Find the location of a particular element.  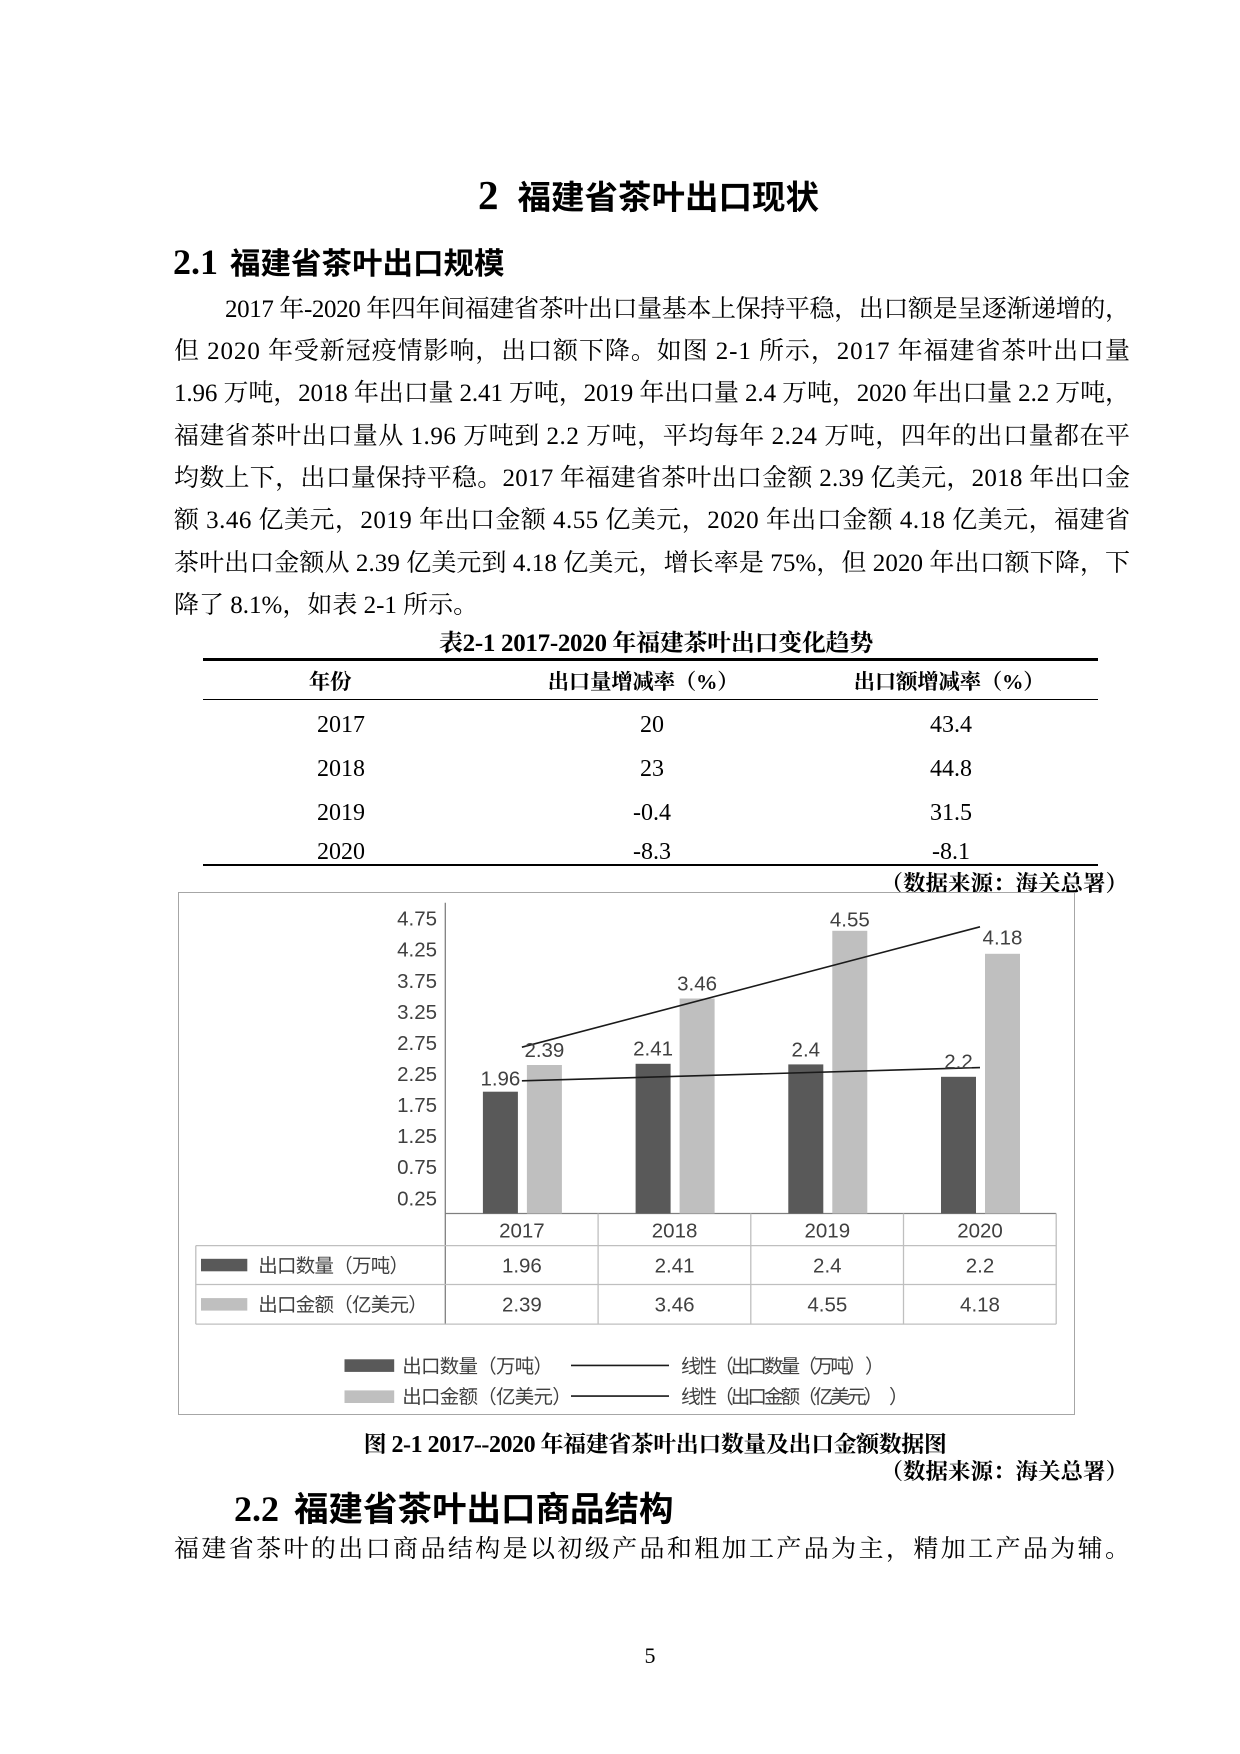

svg-text: 4.75 is located at coordinates (417, 919).